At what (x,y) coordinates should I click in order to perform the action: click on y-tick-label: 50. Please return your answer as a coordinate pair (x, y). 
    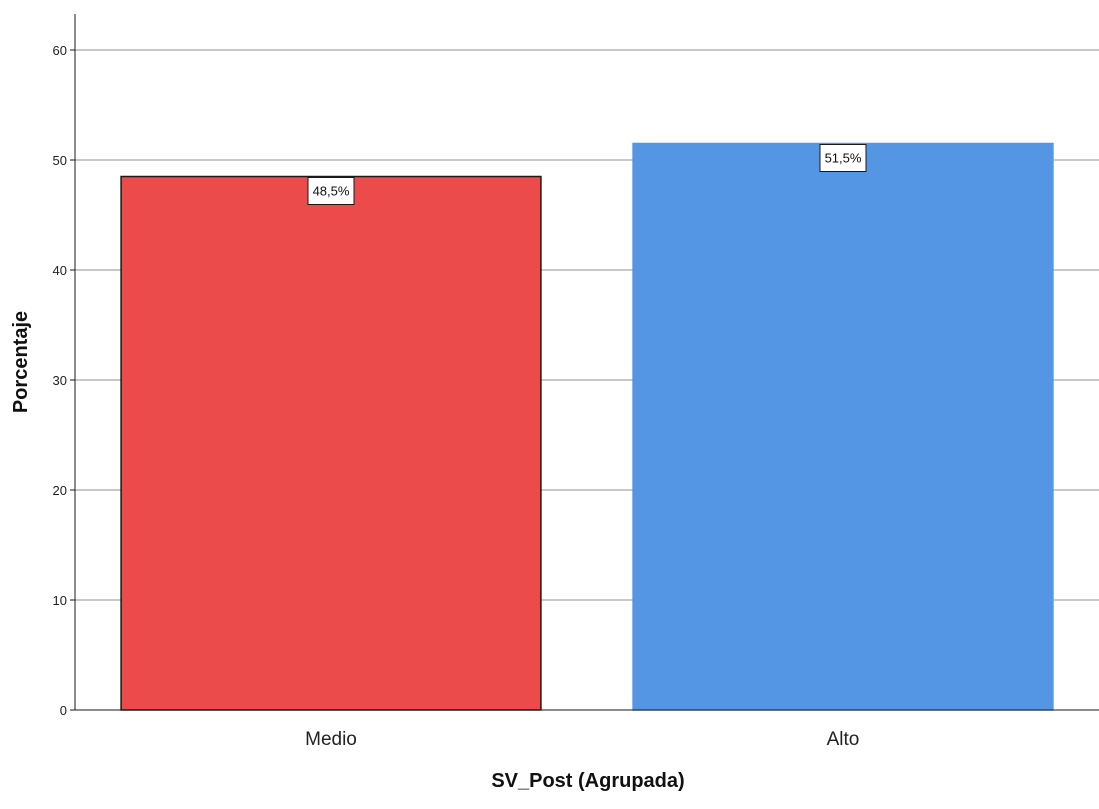
    Looking at the image, I should click on (60, 160).